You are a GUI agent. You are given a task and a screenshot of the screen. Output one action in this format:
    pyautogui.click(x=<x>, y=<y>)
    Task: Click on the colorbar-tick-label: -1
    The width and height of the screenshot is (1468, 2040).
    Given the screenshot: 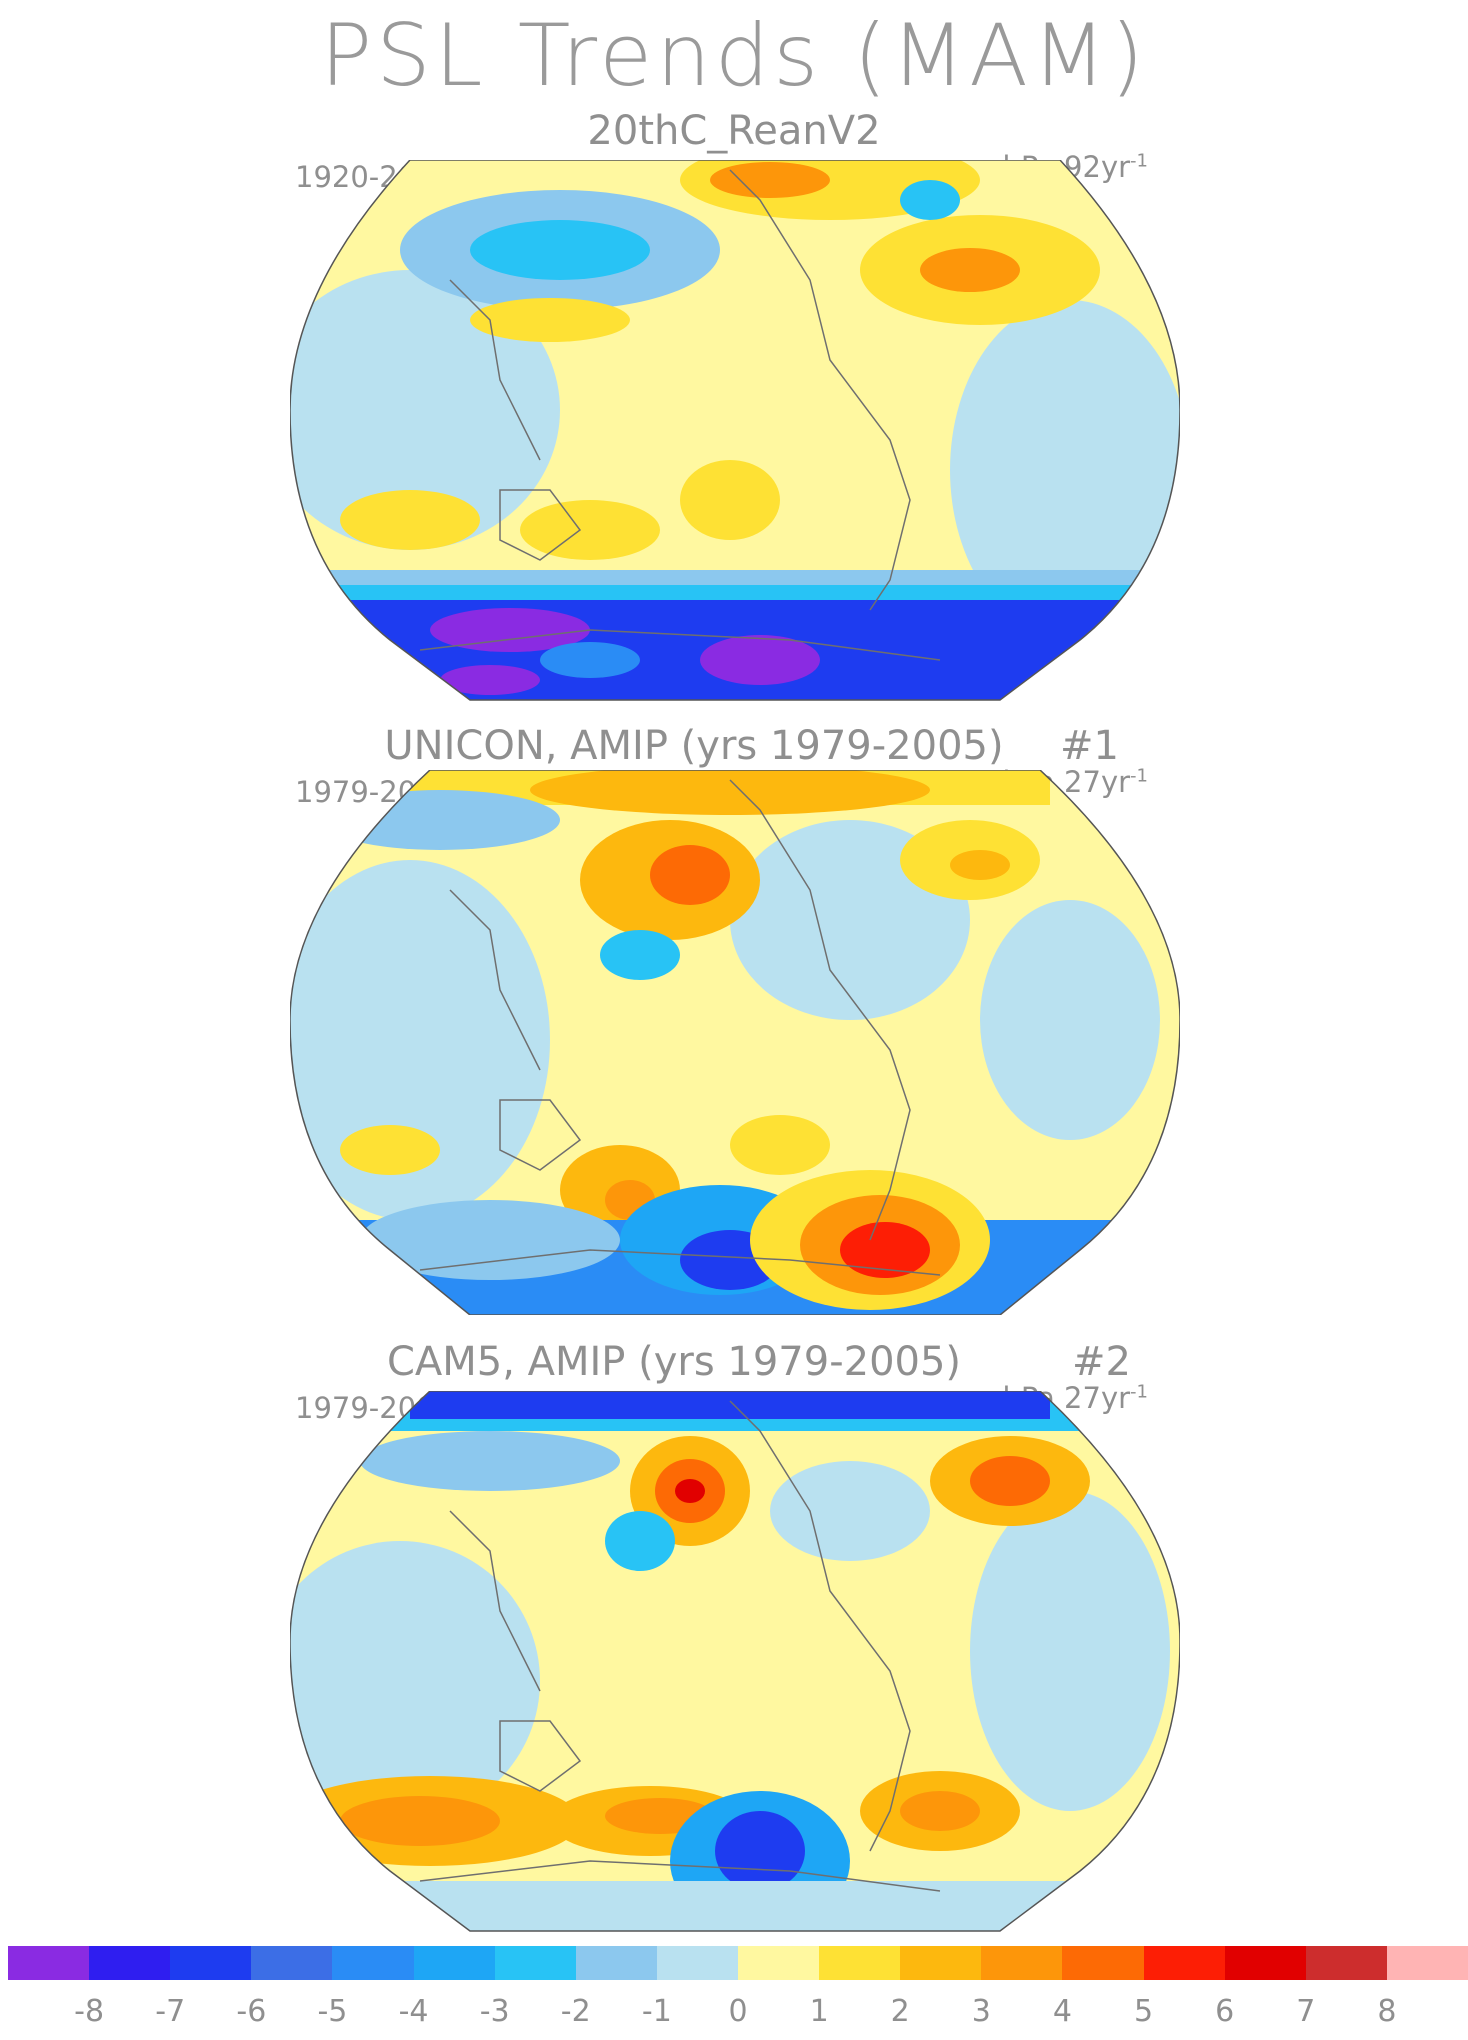 What is the action you would take?
    pyautogui.click(x=656, y=2011)
    